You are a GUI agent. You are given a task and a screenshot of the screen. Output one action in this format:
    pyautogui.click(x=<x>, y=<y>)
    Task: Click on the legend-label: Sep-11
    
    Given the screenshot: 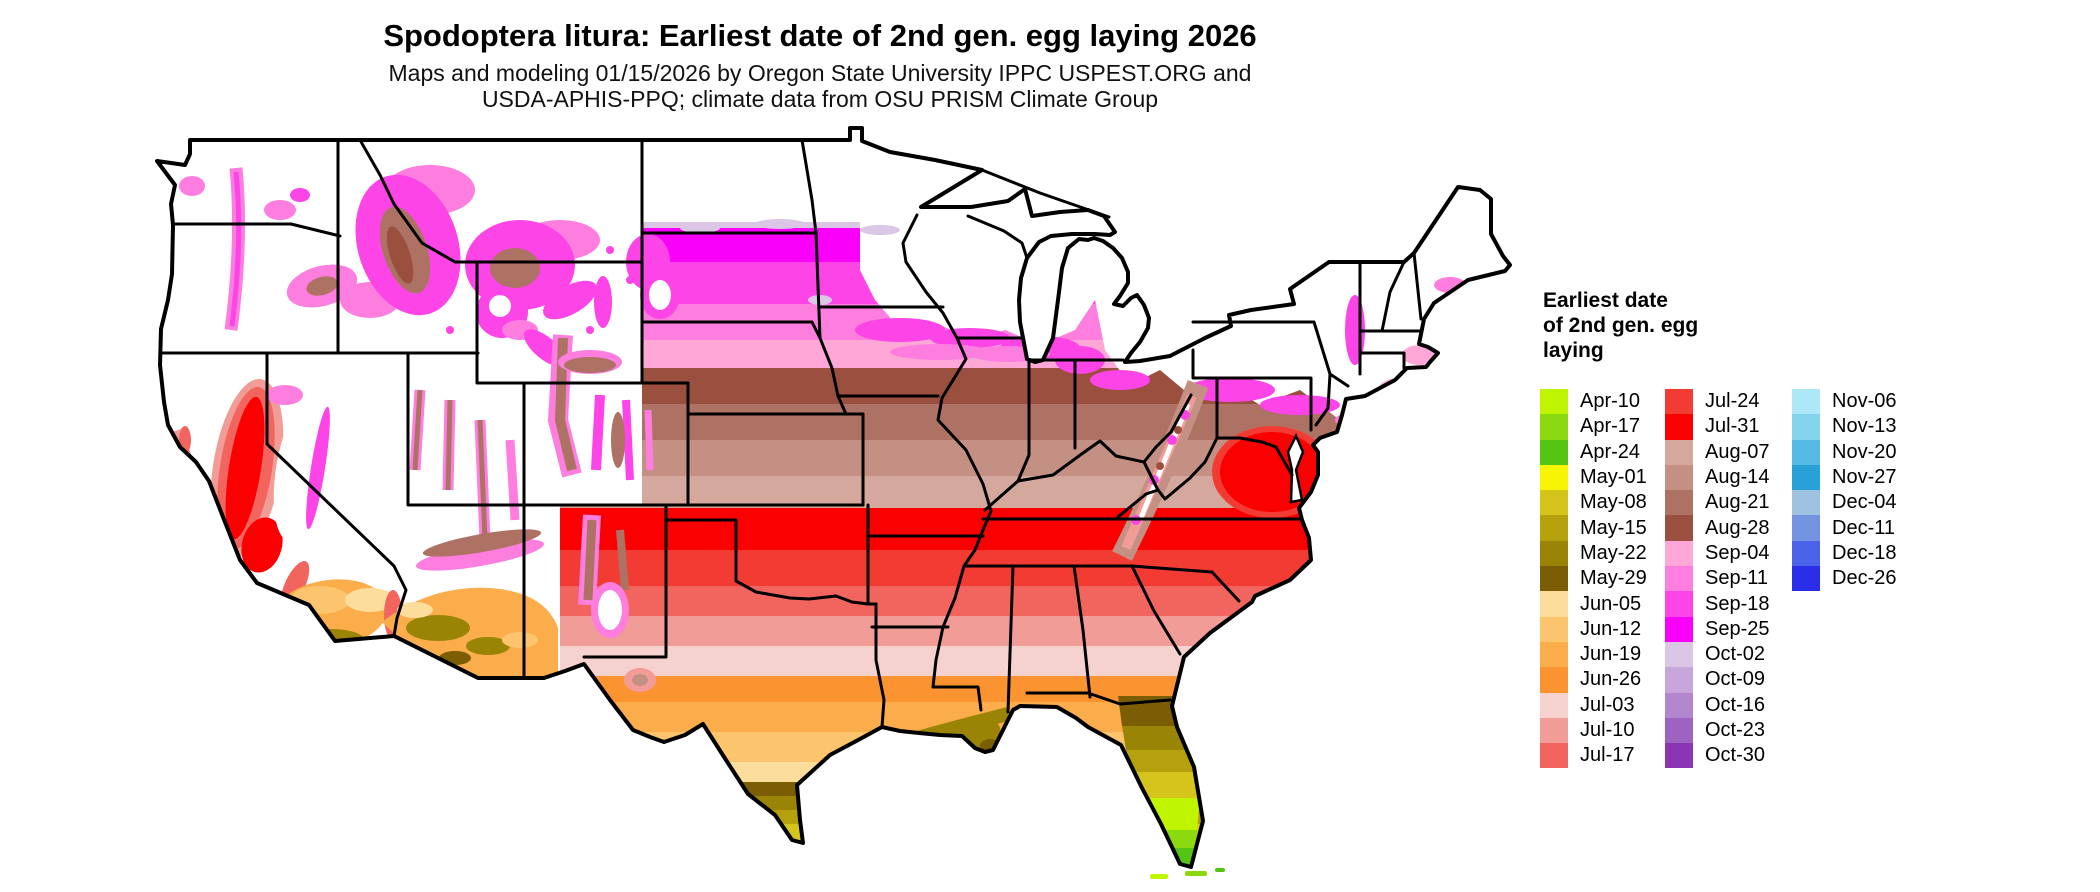 What is the action you would take?
    pyautogui.click(x=1737, y=578)
    